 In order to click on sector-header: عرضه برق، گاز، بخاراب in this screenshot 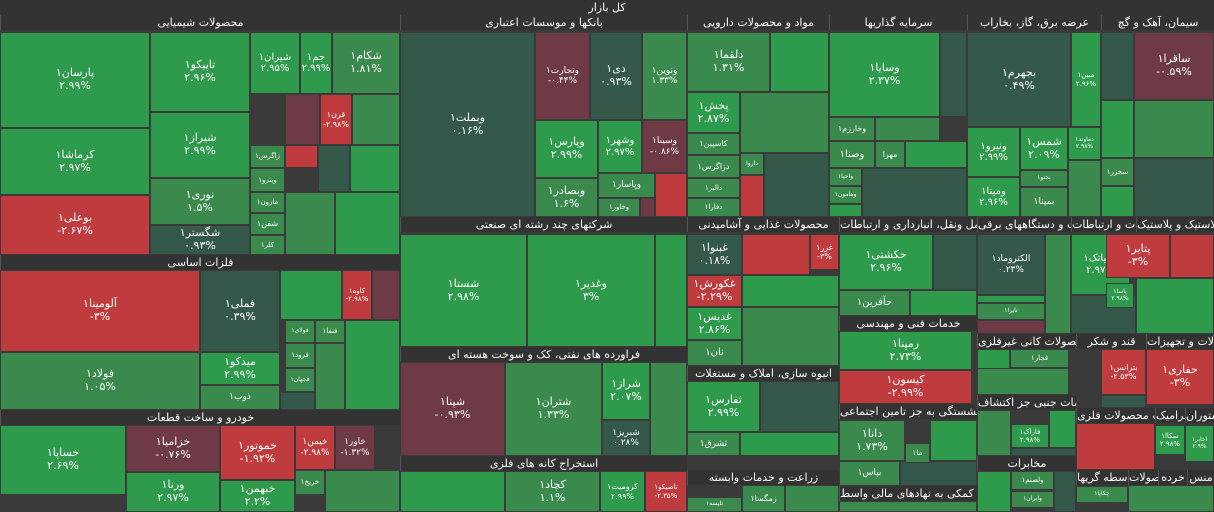, I will do `click(1034, 22)`.